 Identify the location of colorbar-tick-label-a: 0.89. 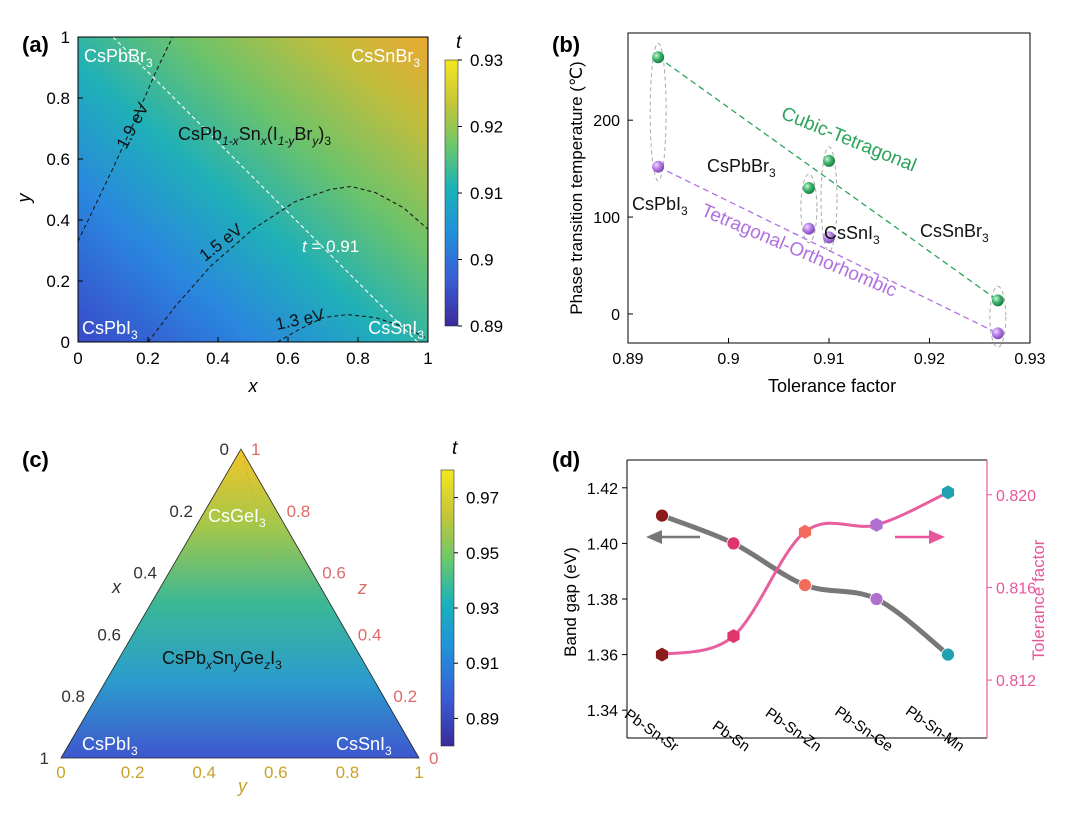
(486, 326).